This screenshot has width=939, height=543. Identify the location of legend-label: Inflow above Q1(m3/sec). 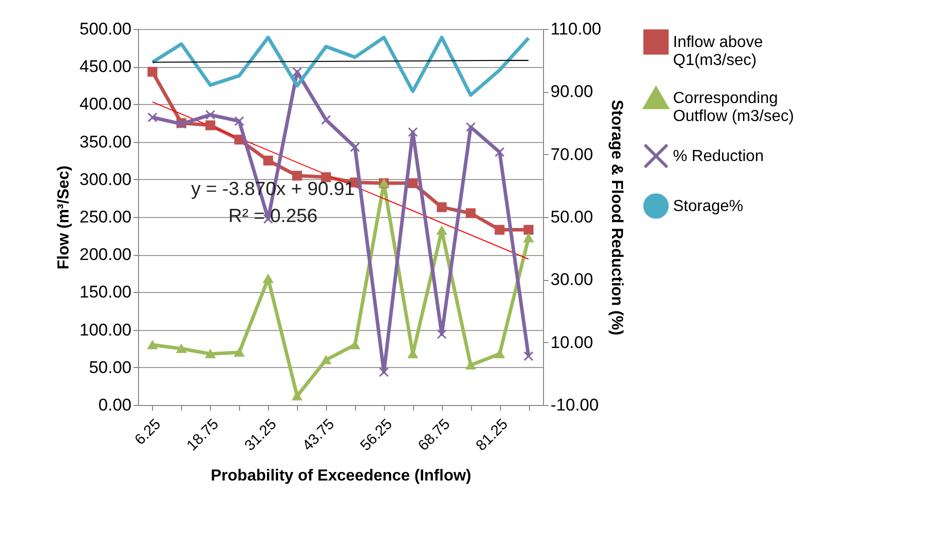
(718, 51).